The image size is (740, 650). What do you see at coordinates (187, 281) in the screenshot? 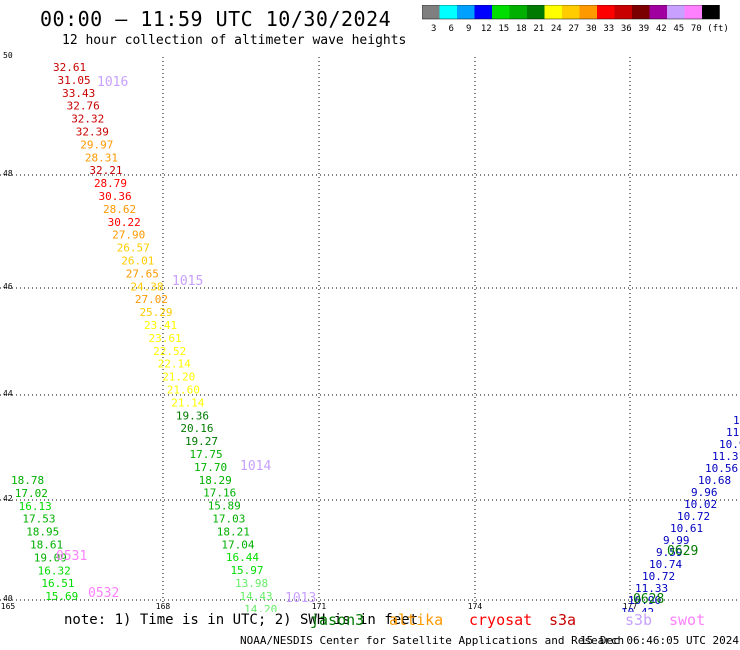
I see `pass-time-label: 1015` at bounding box center [187, 281].